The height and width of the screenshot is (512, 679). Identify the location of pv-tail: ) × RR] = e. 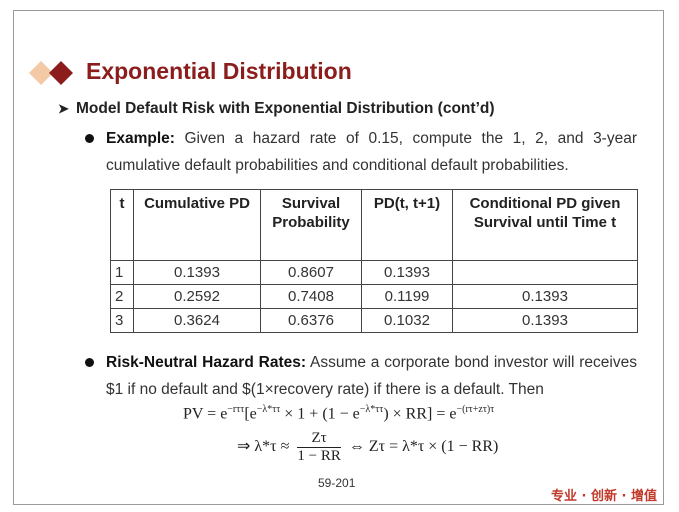
(420, 414).